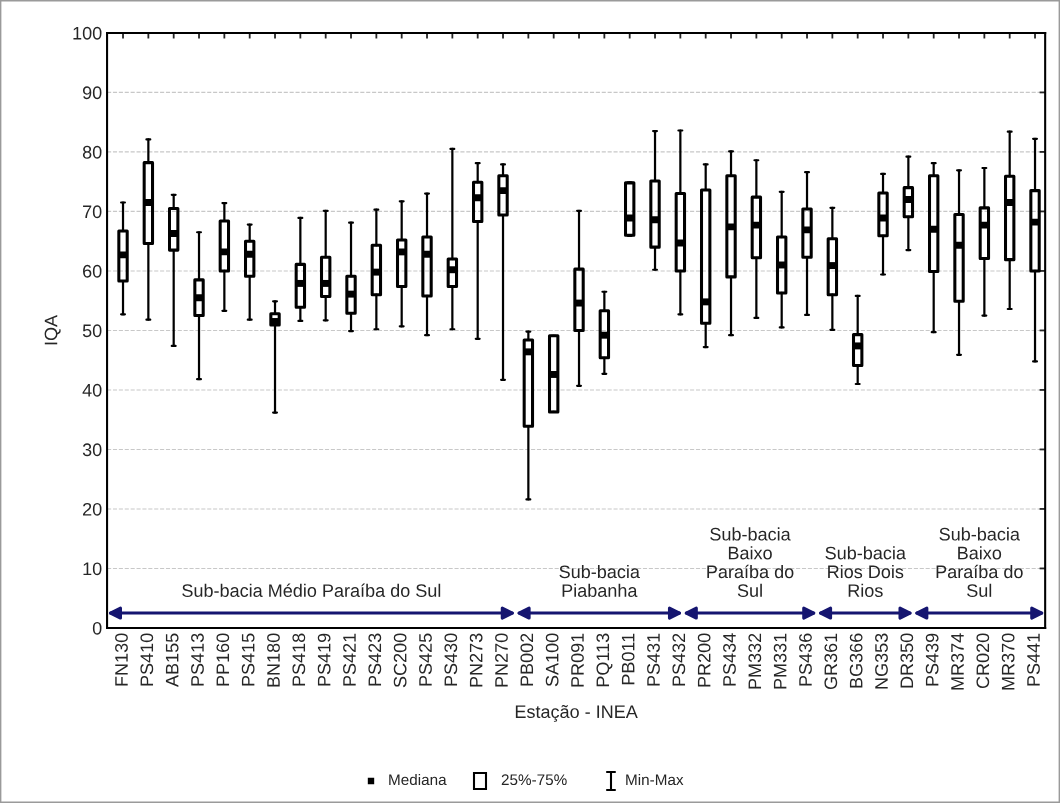 The image size is (1060, 803). Describe the element at coordinates (92, 93) in the screenshot. I see `y-tick-label: 90` at that location.